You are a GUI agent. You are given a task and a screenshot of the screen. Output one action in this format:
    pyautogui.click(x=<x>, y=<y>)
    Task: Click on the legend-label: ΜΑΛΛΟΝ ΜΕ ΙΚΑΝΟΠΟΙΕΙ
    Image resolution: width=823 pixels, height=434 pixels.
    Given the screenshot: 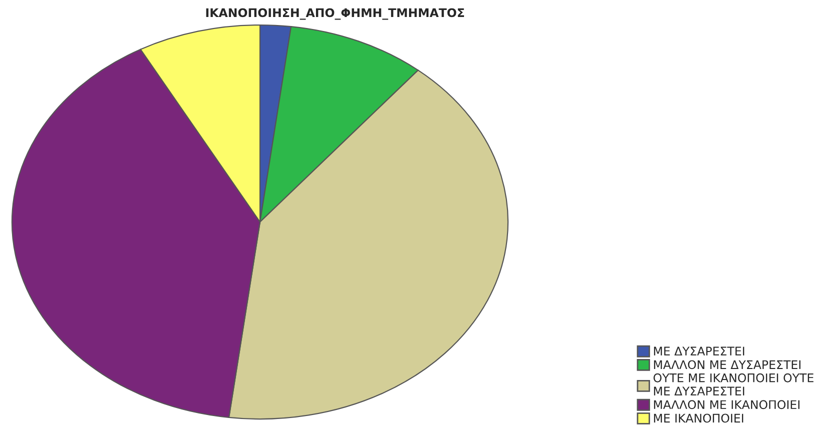 What is the action you would take?
    pyautogui.click(x=727, y=405)
    